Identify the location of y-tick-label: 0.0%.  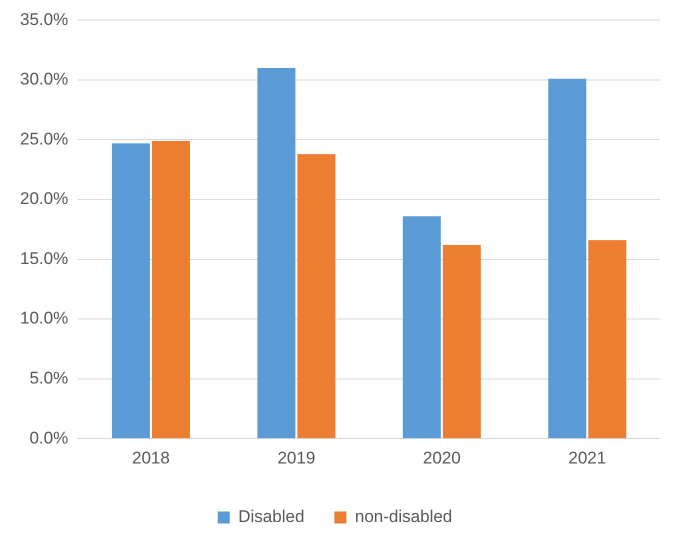
(48, 438).